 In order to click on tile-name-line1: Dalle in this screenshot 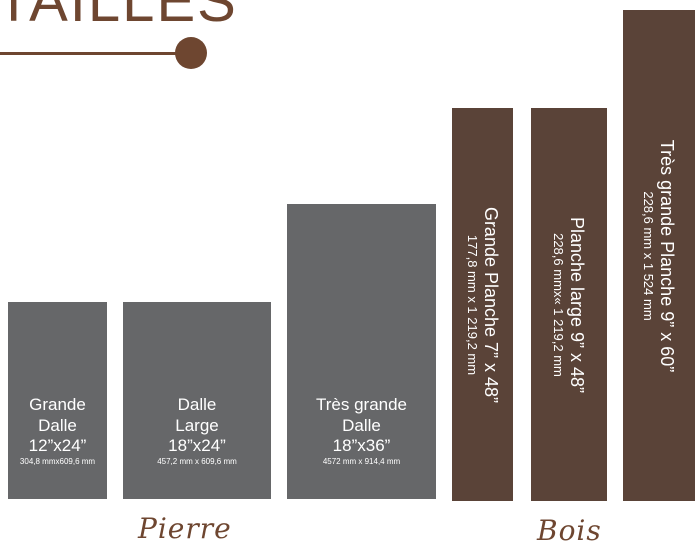, I will do `click(197, 404)`.